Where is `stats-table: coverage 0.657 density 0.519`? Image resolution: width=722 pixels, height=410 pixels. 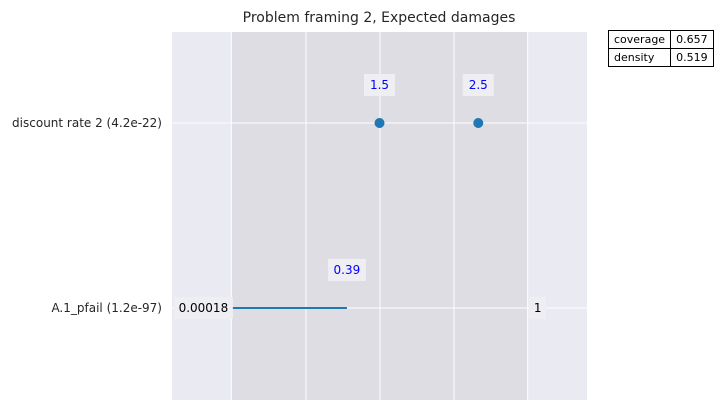 stats-table: coverage 0.657 density 0.519 is located at coordinates (660, 48).